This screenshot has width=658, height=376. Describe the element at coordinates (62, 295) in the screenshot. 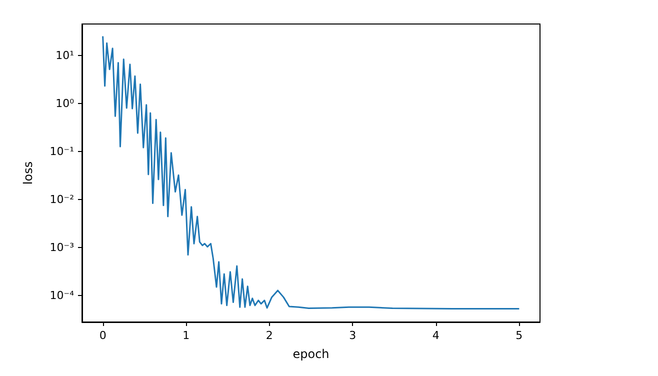

I see `y-tick-label: 10⁻⁴` at that location.